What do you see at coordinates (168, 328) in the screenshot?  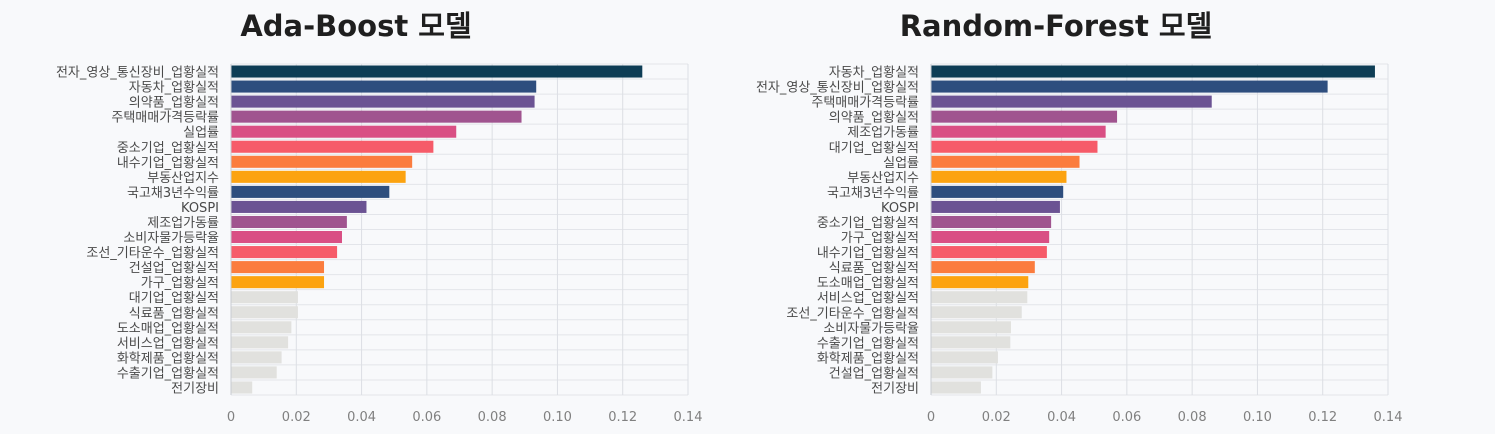 I see `category-label: 도소매업_업황실적` at bounding box center [168, 328].